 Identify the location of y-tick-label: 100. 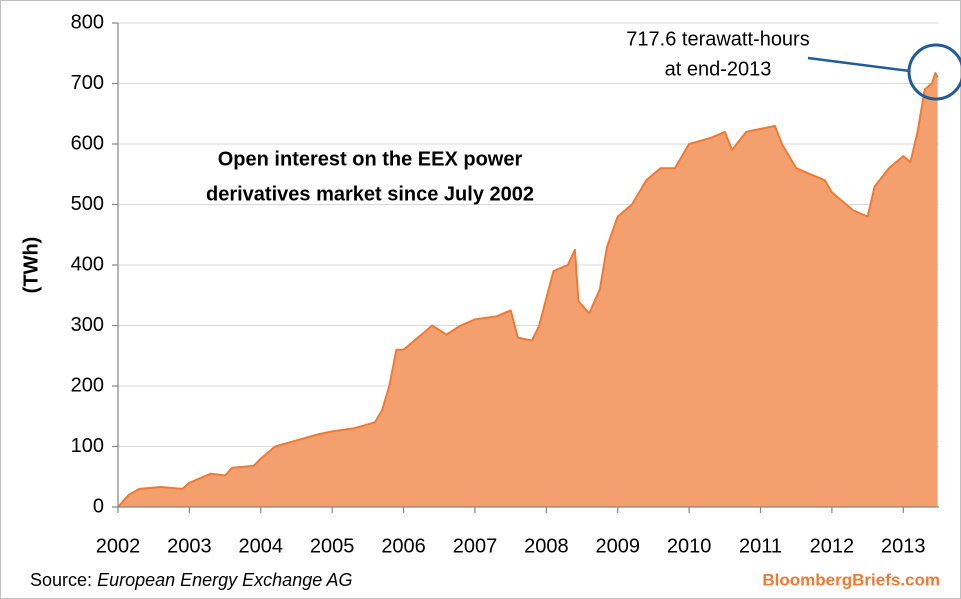
(87, 446).